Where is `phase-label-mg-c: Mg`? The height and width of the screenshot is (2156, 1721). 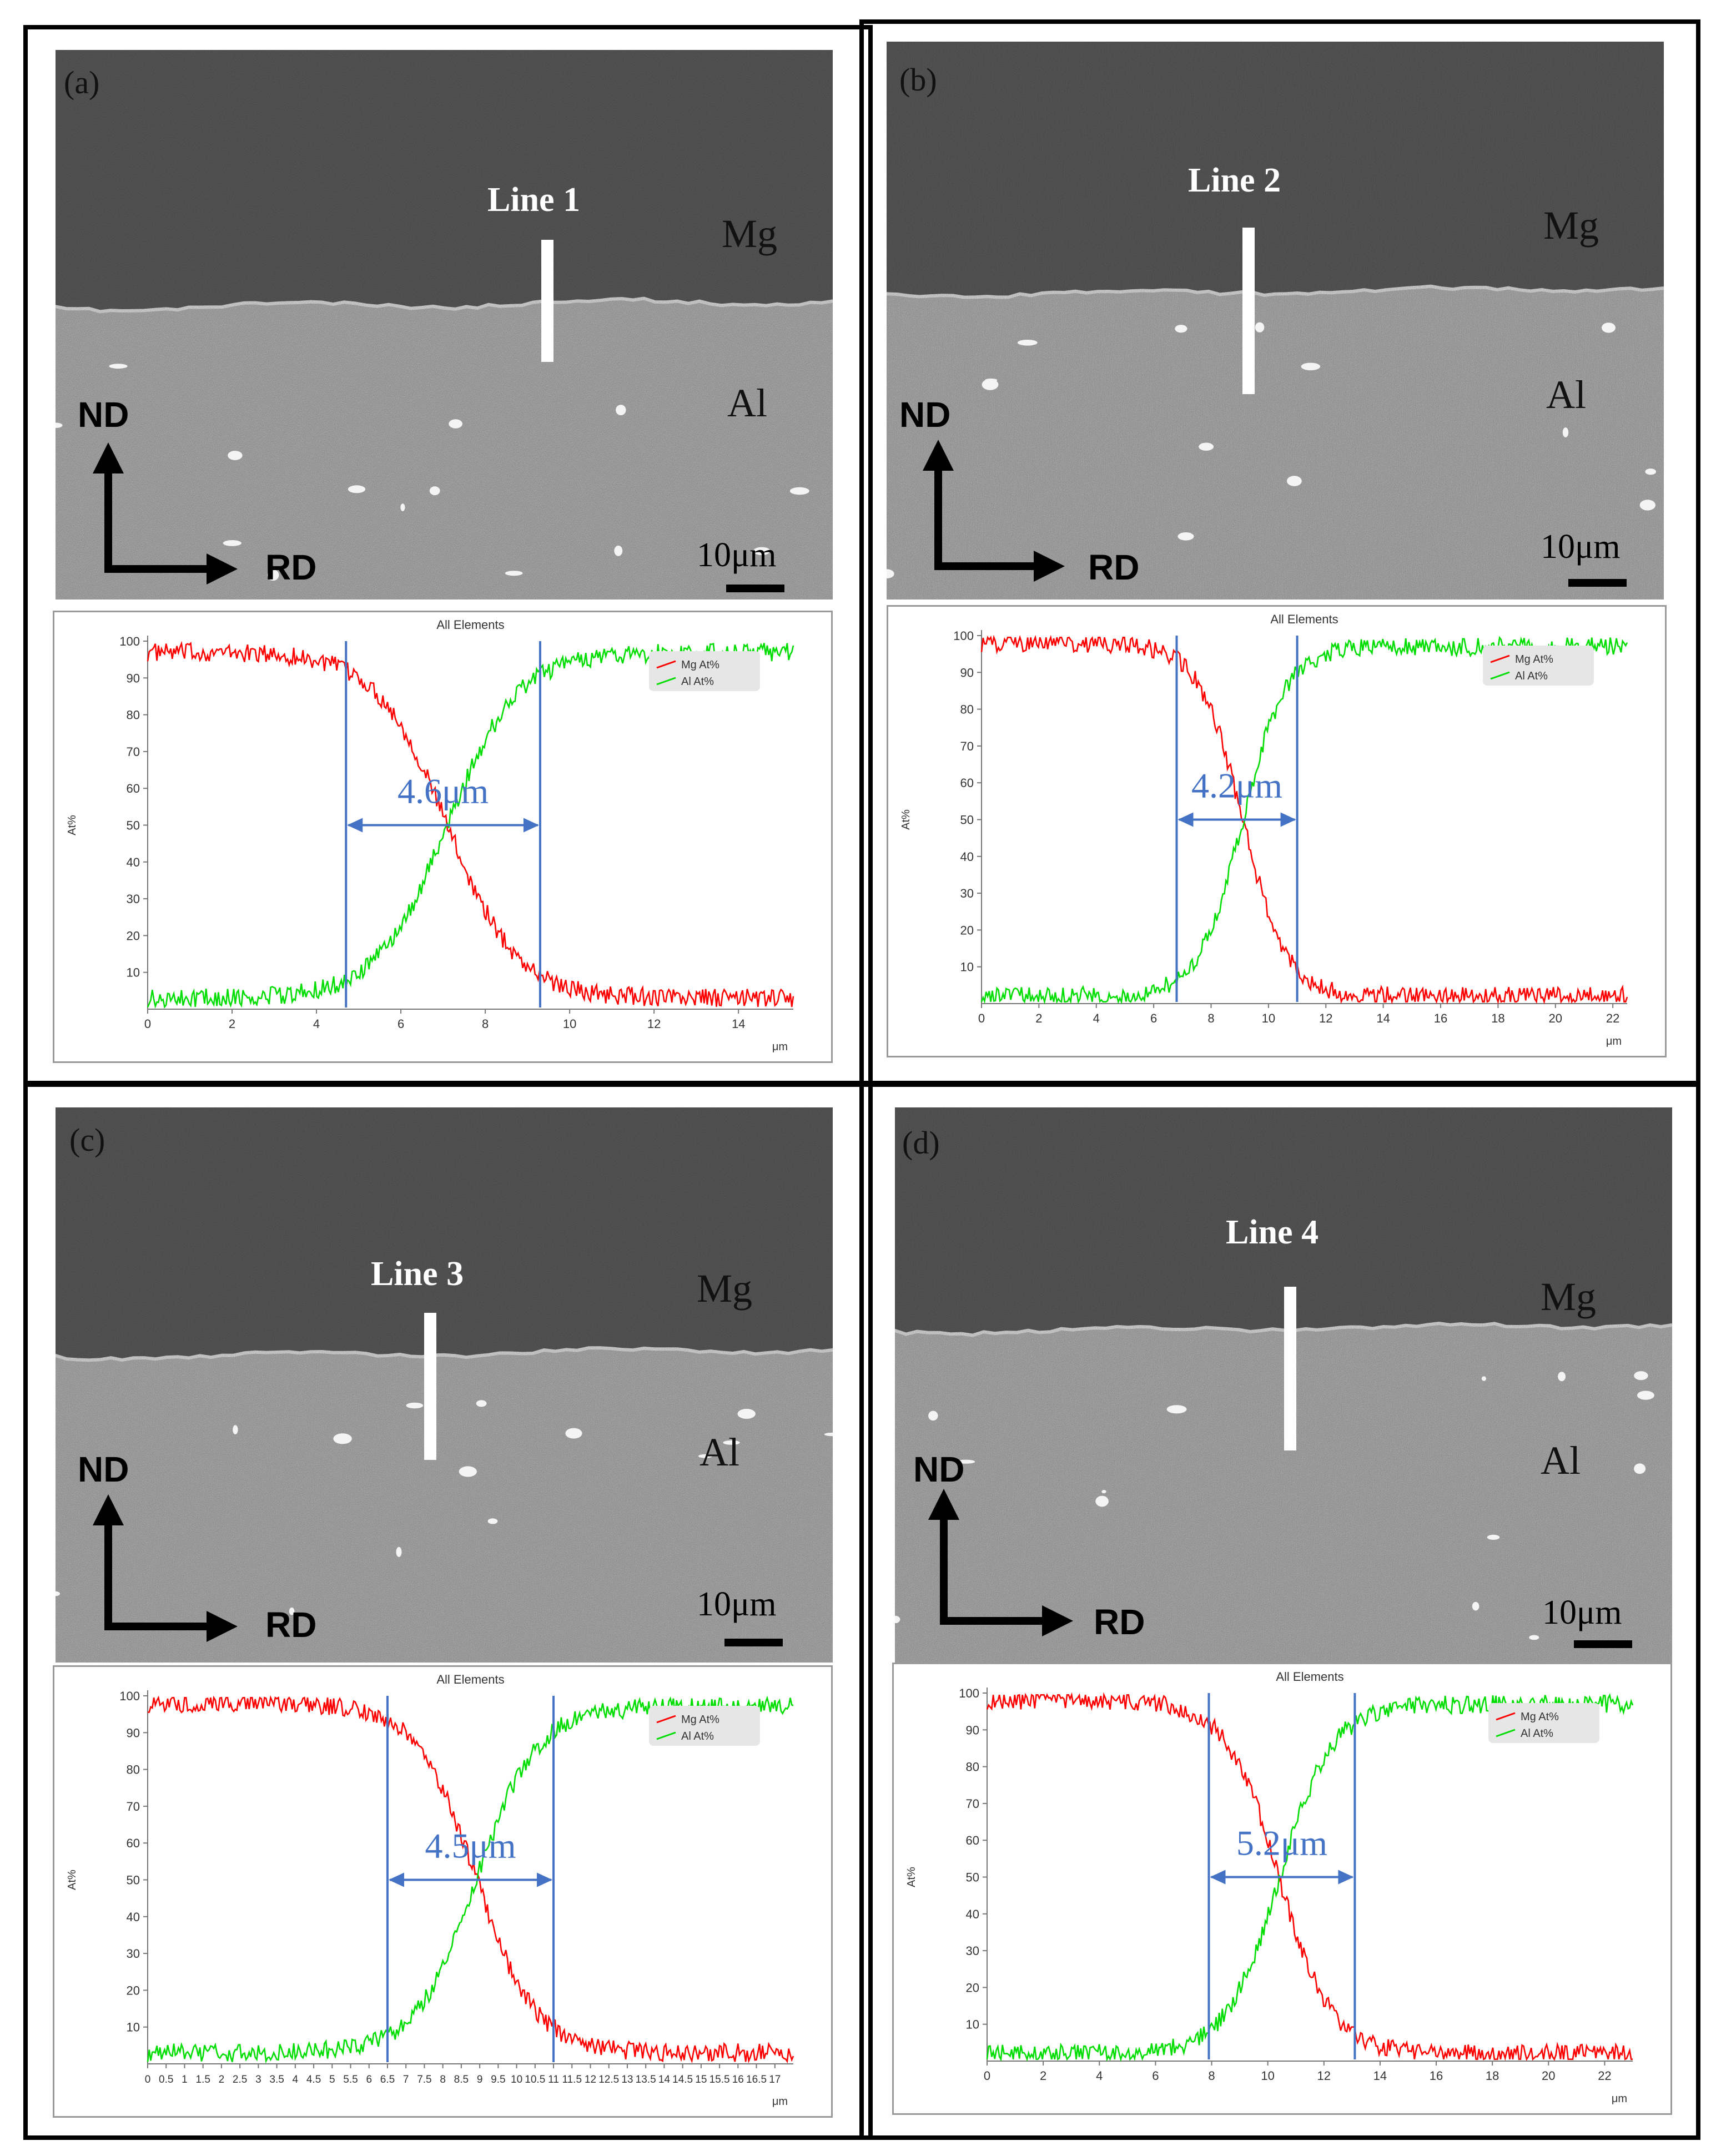 phase-label-mg-c: Mg is located at coordinates (725, 1289).